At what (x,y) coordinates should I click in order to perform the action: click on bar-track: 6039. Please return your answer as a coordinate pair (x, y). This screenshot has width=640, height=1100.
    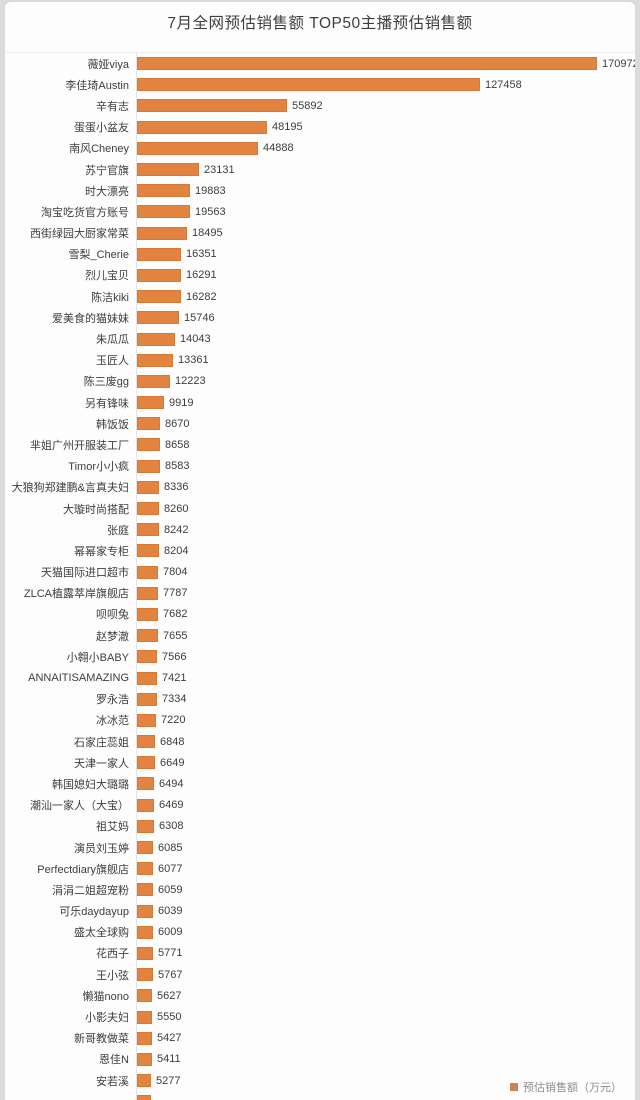
    Looking at the image, I should click on (385, 911).